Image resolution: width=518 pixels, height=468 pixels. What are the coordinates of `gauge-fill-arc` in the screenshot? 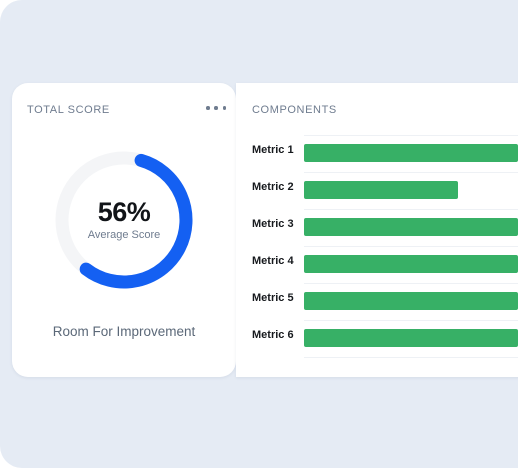 It's located at (136, 221).